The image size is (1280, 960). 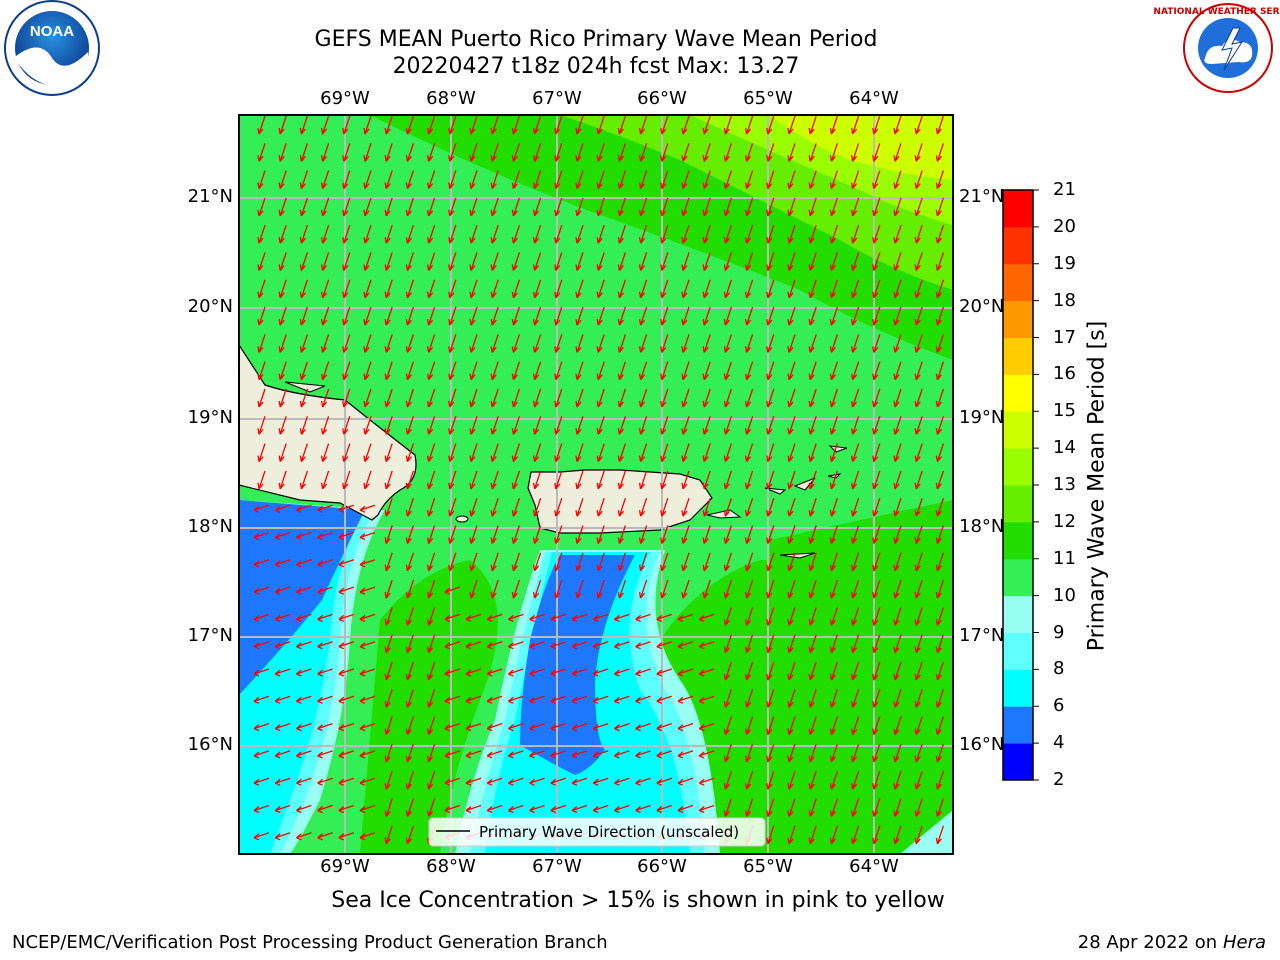 What do you see at coordinates (982, 417) in the screenshot?
I see `lat-label-right: 19°N` at bounding box center [982, 417].